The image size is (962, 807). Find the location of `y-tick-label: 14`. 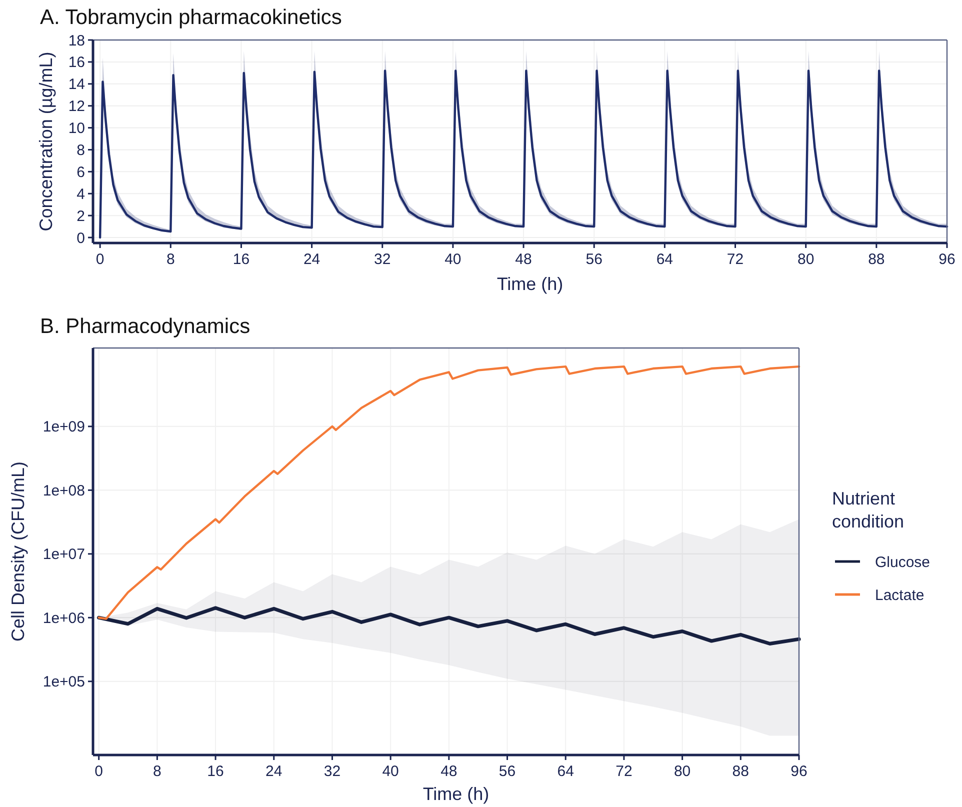

y-tick-label: 14 is located at coordinates (76, 85).